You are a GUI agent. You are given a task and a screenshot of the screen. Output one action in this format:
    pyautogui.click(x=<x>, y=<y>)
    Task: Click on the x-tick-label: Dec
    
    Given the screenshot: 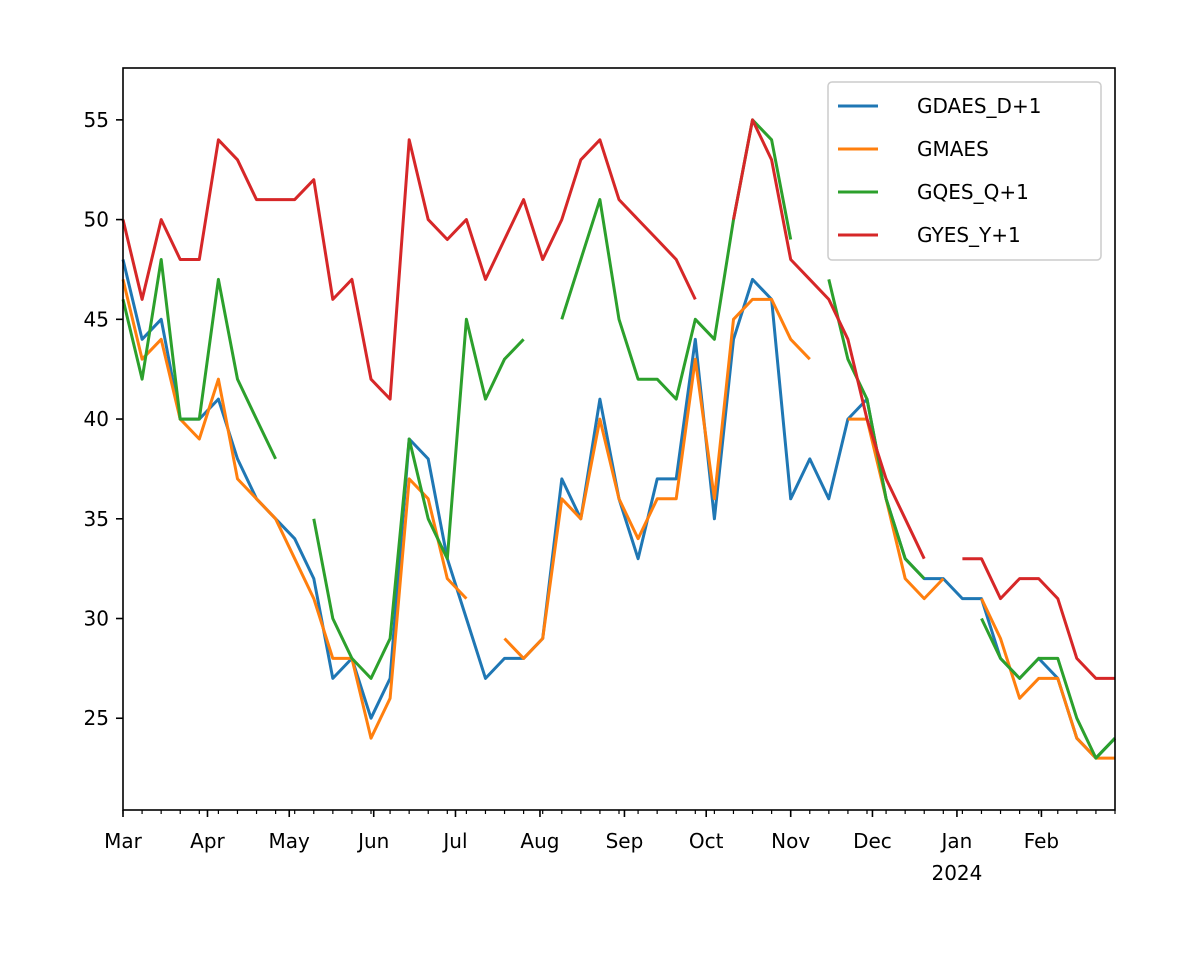 What is the action you would take?
    pyautogui.click(x=872, y=841)
    